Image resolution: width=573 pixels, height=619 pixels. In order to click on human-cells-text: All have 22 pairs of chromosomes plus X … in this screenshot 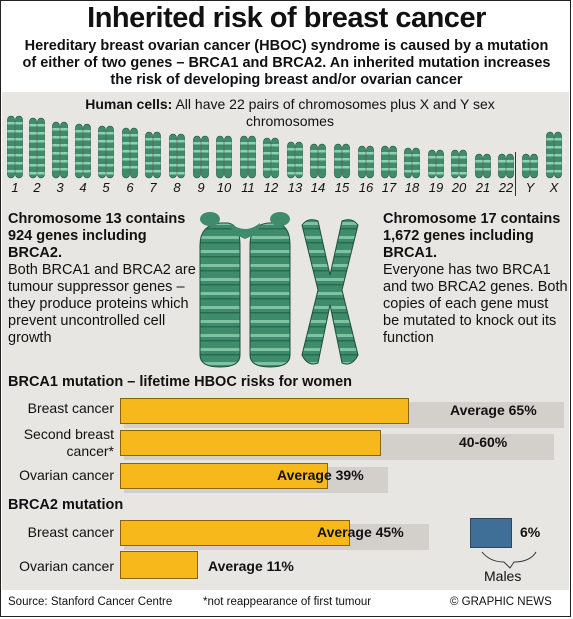, I will do `click(335, 112)`.